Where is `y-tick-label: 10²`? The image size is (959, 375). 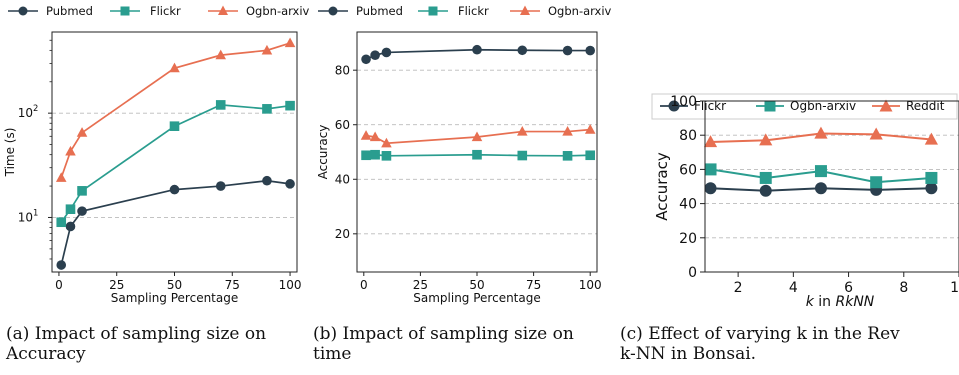
y-tick-label: 10² is located at coordinates (28, 111).